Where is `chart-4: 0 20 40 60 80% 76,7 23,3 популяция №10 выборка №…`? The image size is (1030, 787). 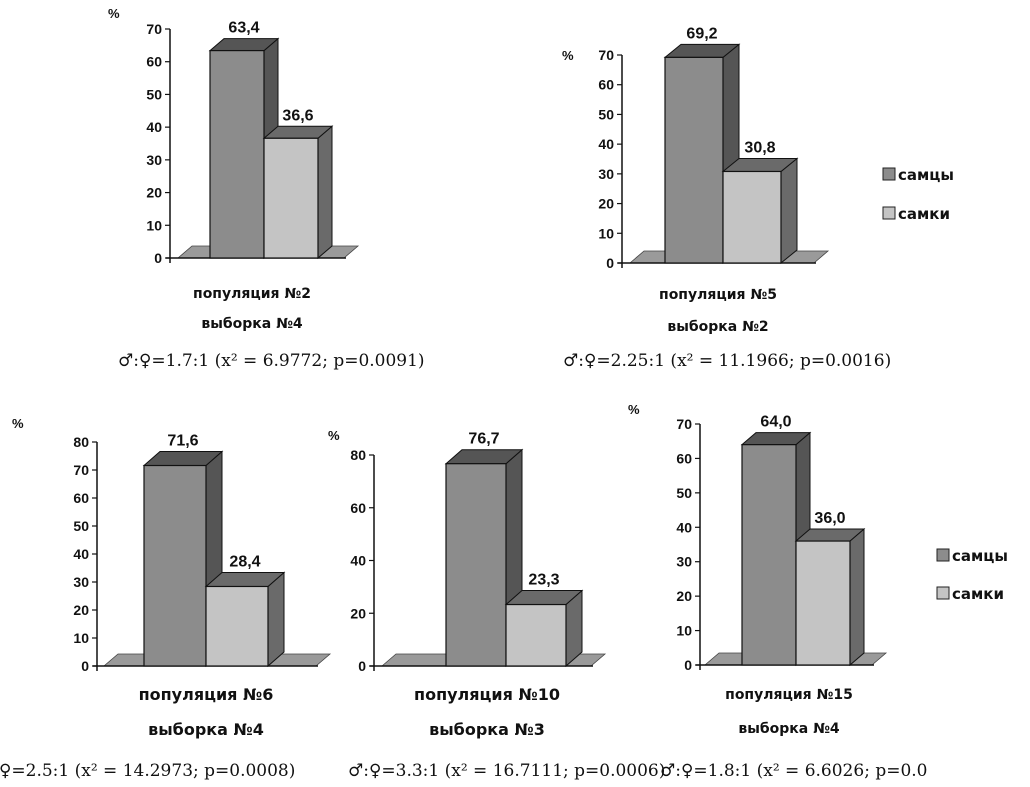
chart-4: 0 20 40 60 80% 76,7 23,3 популяция №10 выборка №… is located at coordinates (496, 604).